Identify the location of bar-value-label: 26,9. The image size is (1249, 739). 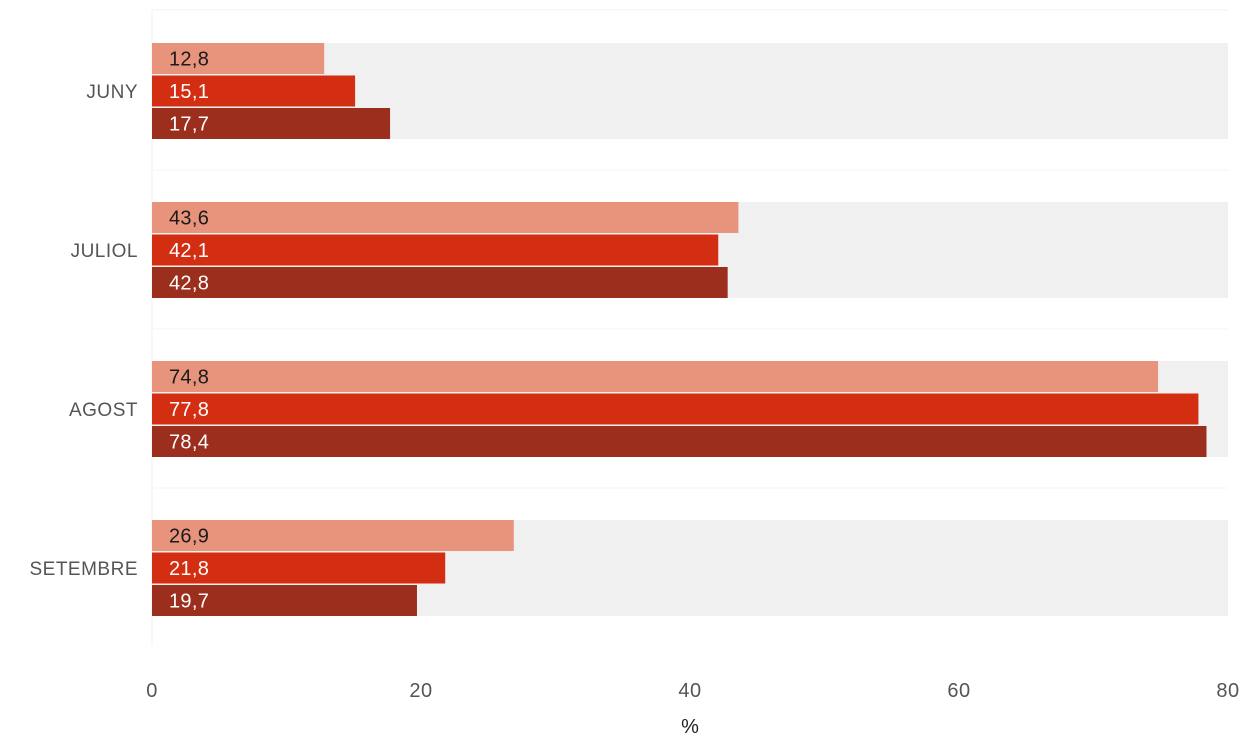
(189, 537).